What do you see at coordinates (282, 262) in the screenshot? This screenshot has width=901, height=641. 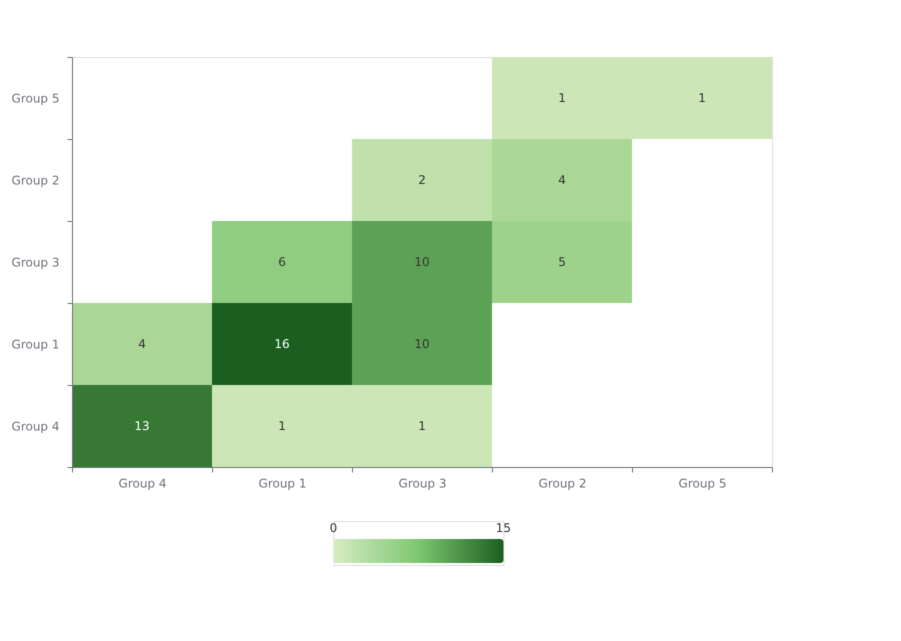 I see `data-label: 6` at bounding box center [282, 262].